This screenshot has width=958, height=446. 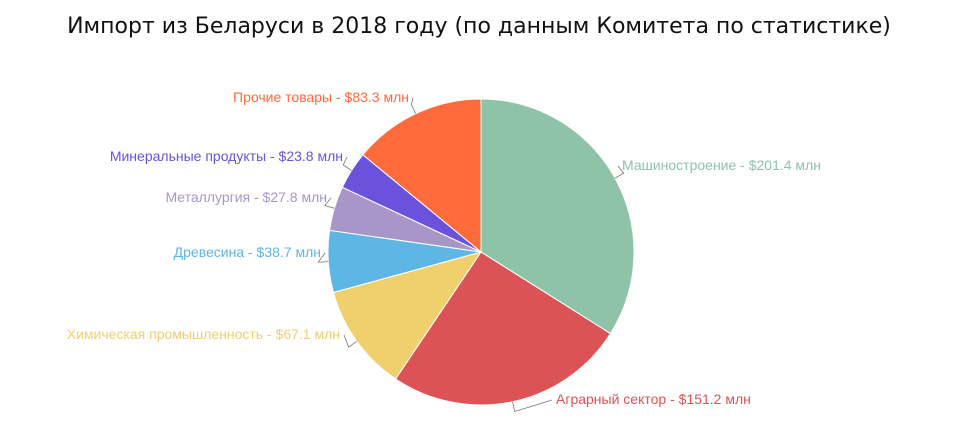 What do you see at coordinates (653, 399) in the screenshot?
I see `slice-label-1: Аграрный сектор - $151.2 млн` at bounding box center [653, 399].